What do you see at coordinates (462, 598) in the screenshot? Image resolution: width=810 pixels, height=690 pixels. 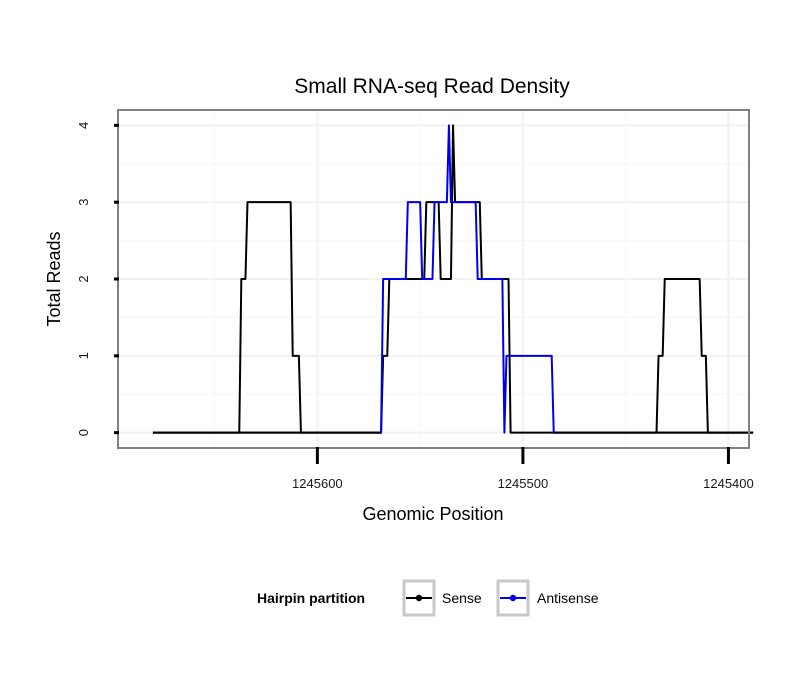 I see `legend-label-sense: Sense` at bounding box center [462, 598].